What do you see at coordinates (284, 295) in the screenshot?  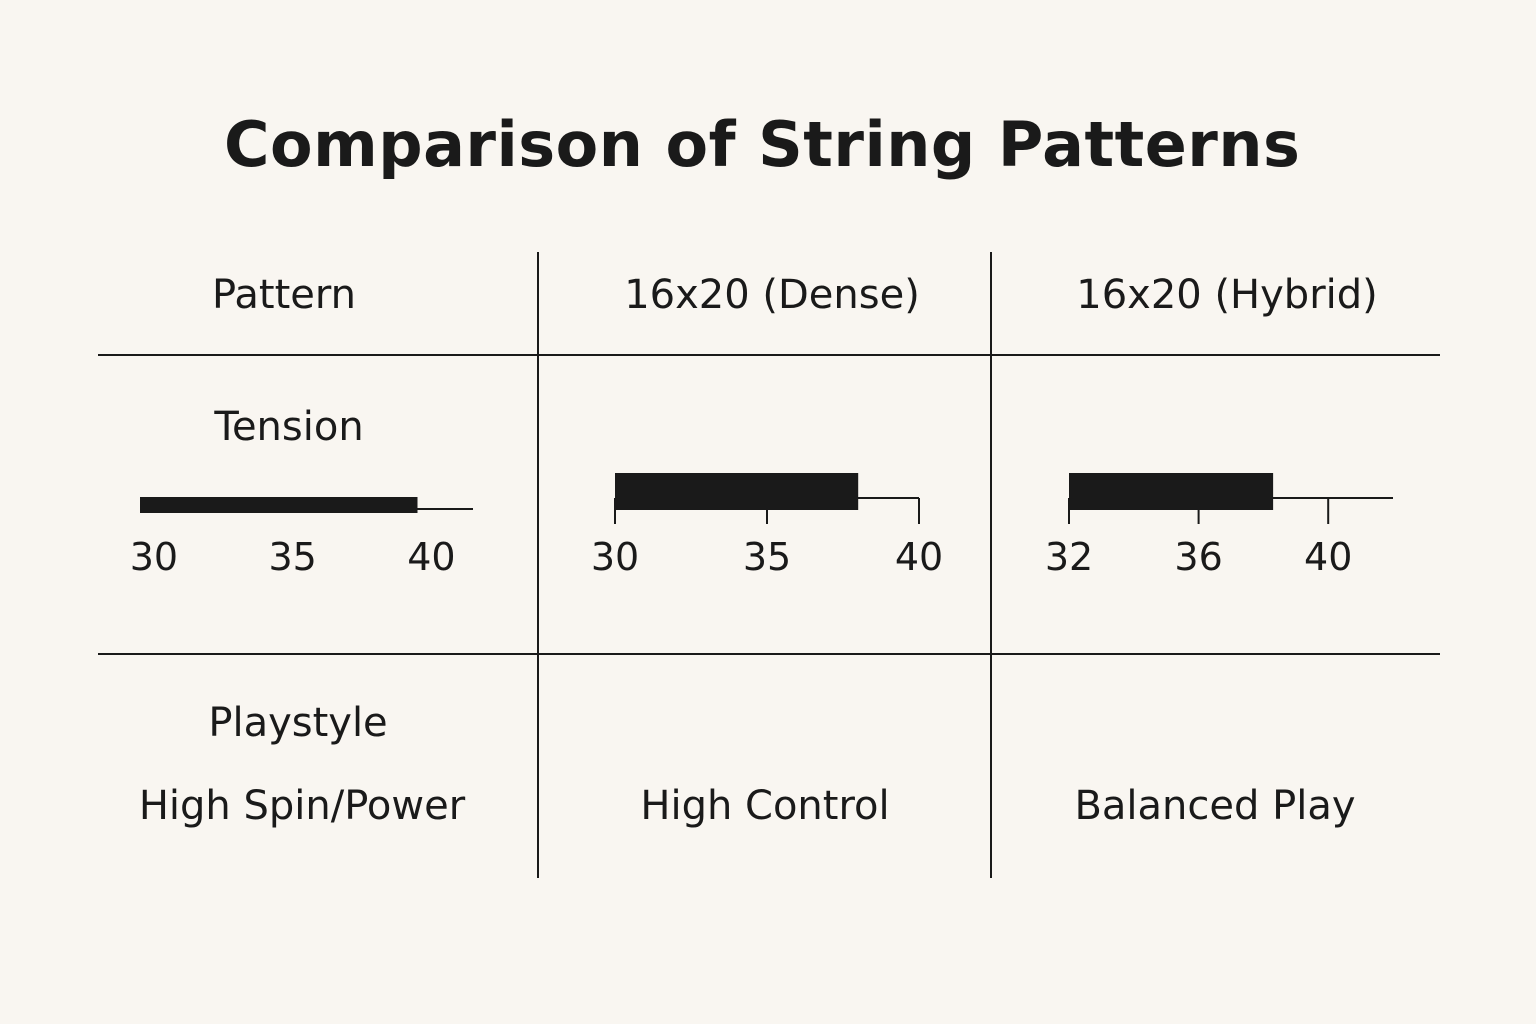 I see `header-pattern: Pattern` at bounding box center [284, 295].